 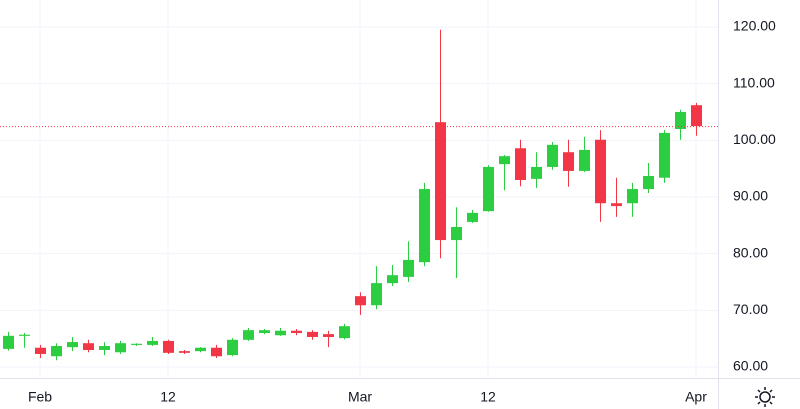 I want to click on x-tick-label: Apr, so click(x=696, y=397).